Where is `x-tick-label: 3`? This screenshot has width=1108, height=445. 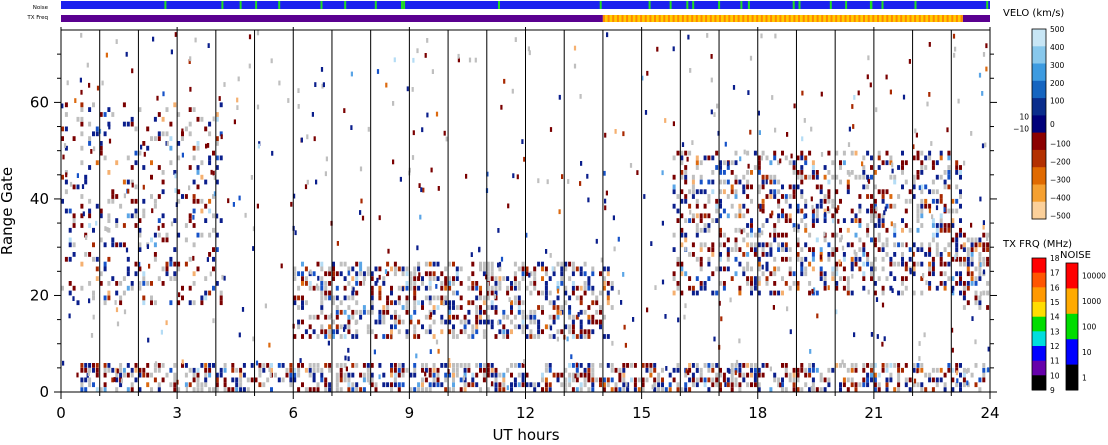 x-tick-label: 3 is located at coordinates (177, 413).